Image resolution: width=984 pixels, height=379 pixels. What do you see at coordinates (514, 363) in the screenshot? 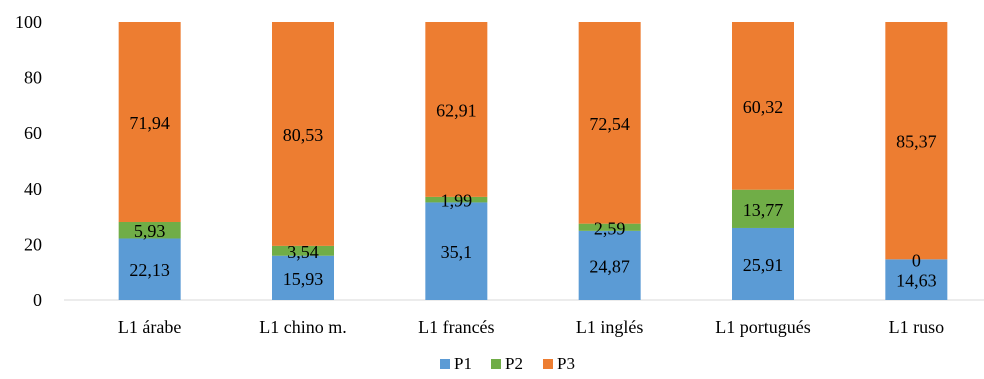
I see `legend-label-p2: P2` at bounding box center [514, 363].